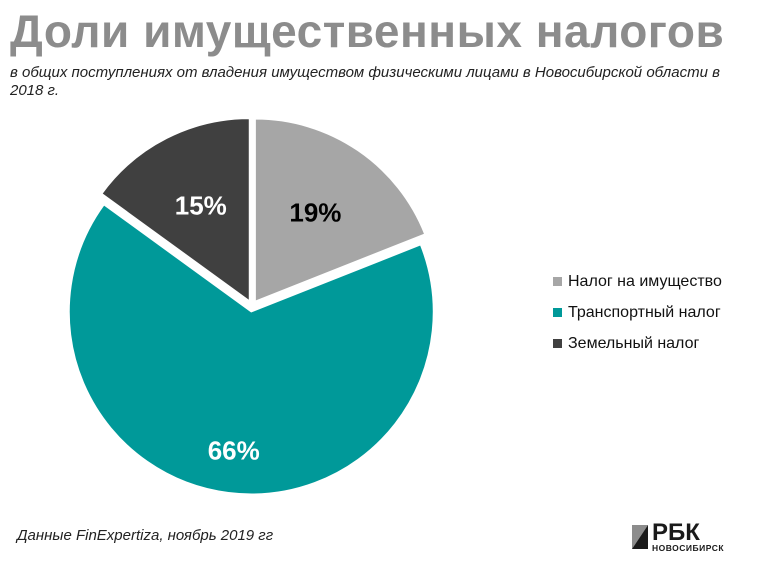 Image resolution: width=773 pixels, height=574 pixels. What do you see at coordinates (201, 205) in the screenshot?
I see `label-land-tax: 15%` at bounding box center [201, 205].